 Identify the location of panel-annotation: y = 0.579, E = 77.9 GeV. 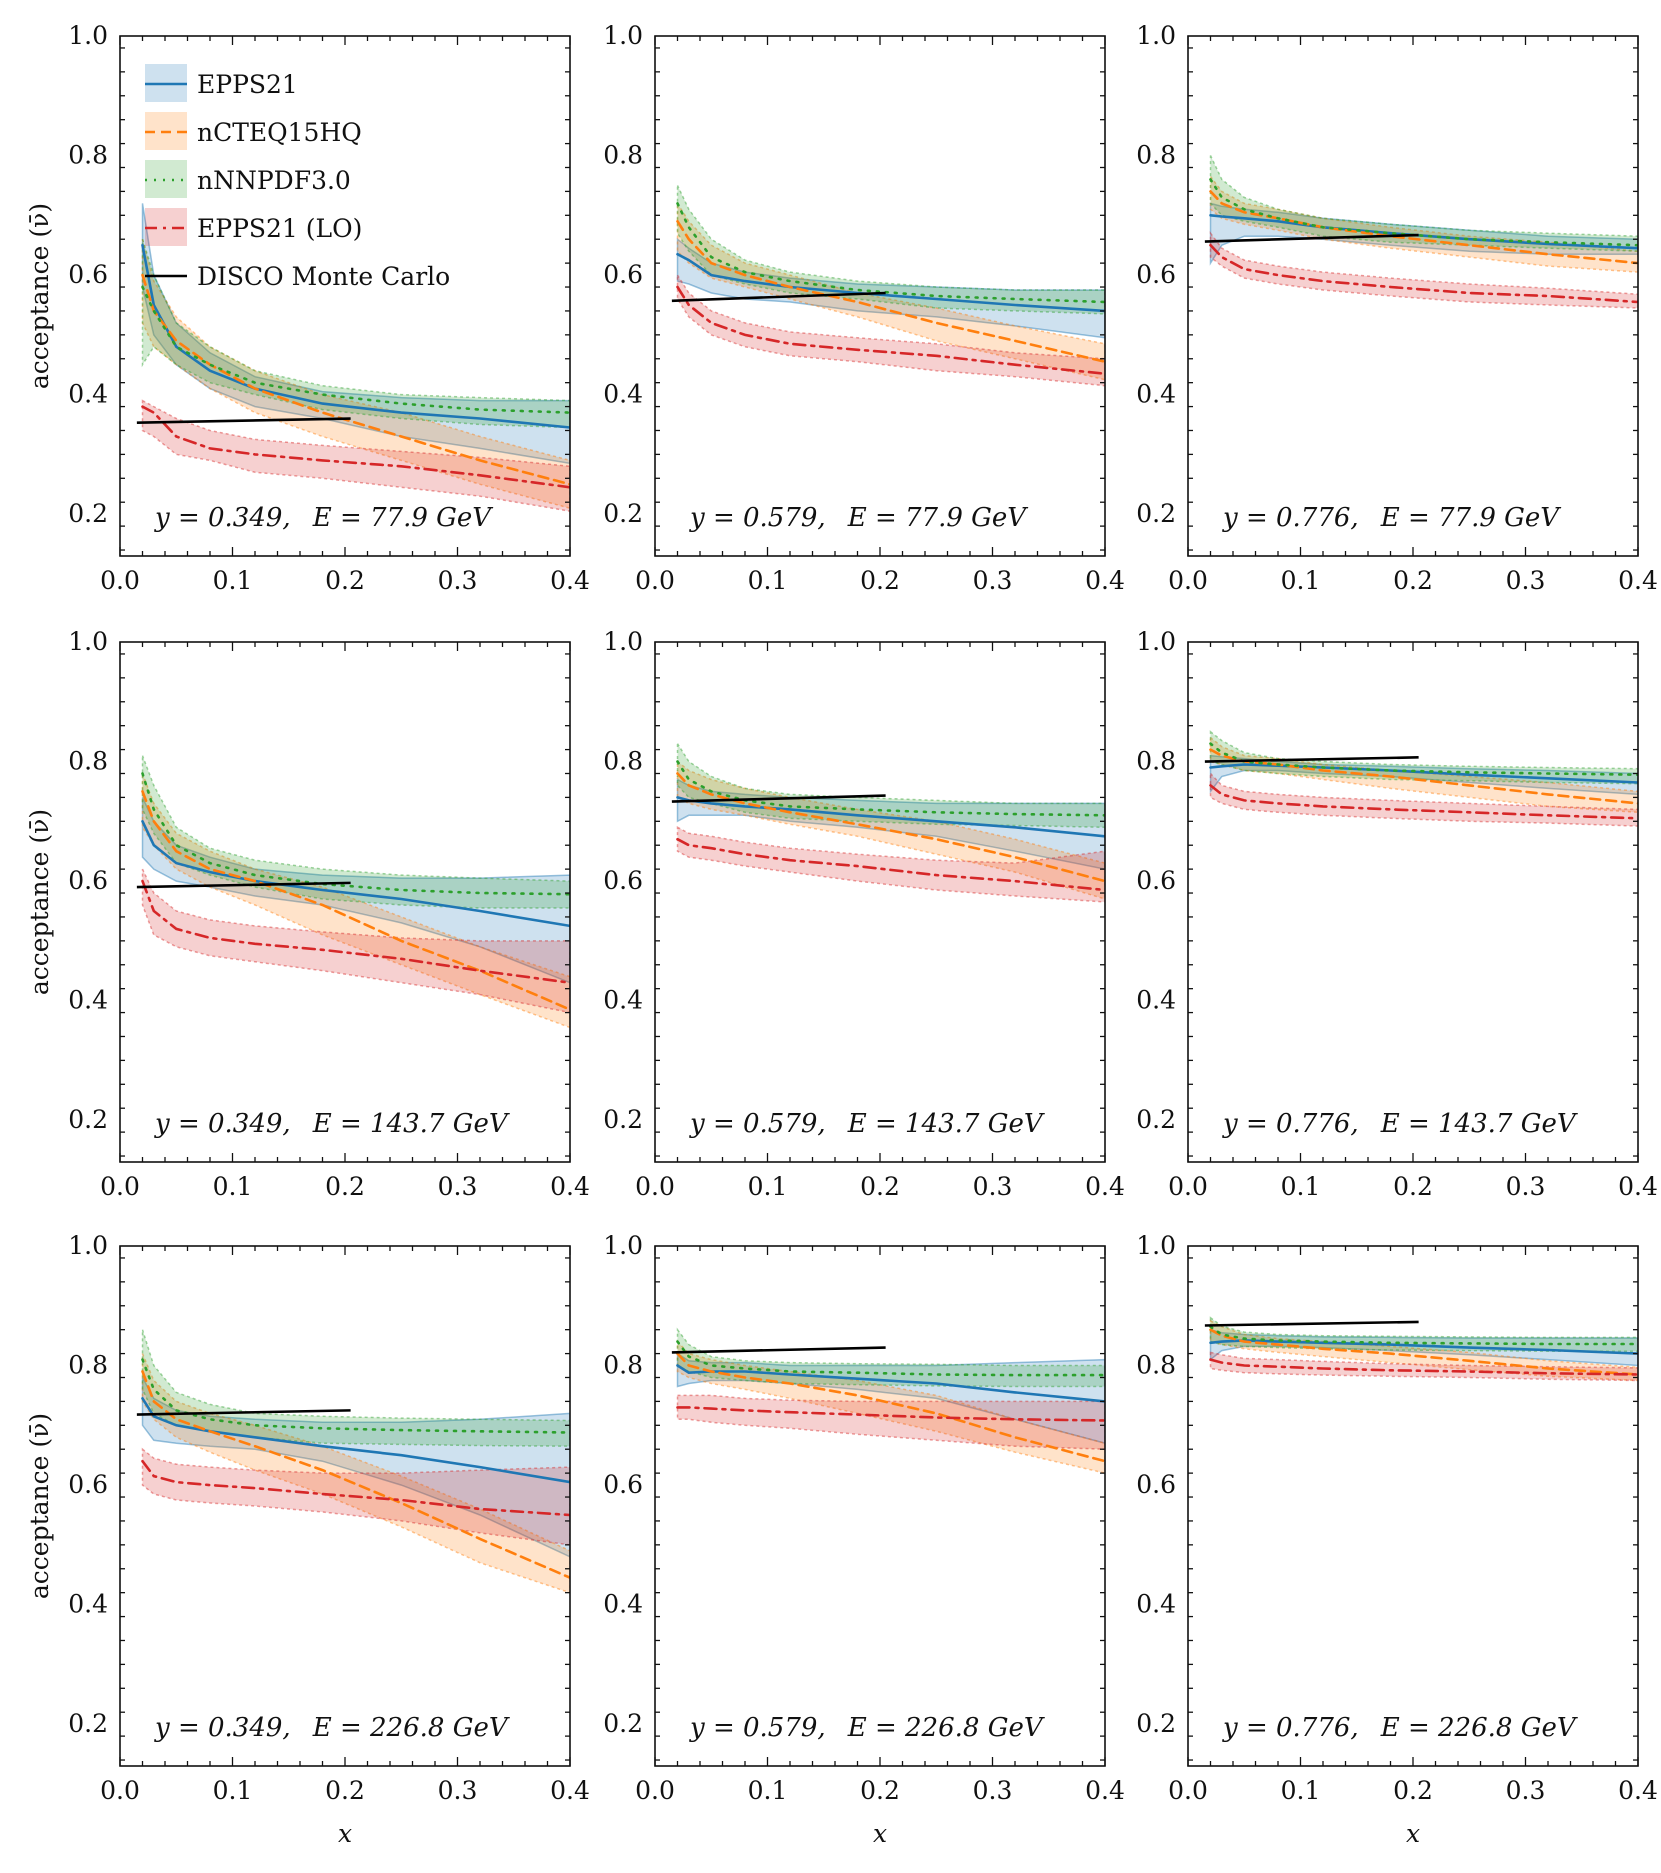
(858, 518).